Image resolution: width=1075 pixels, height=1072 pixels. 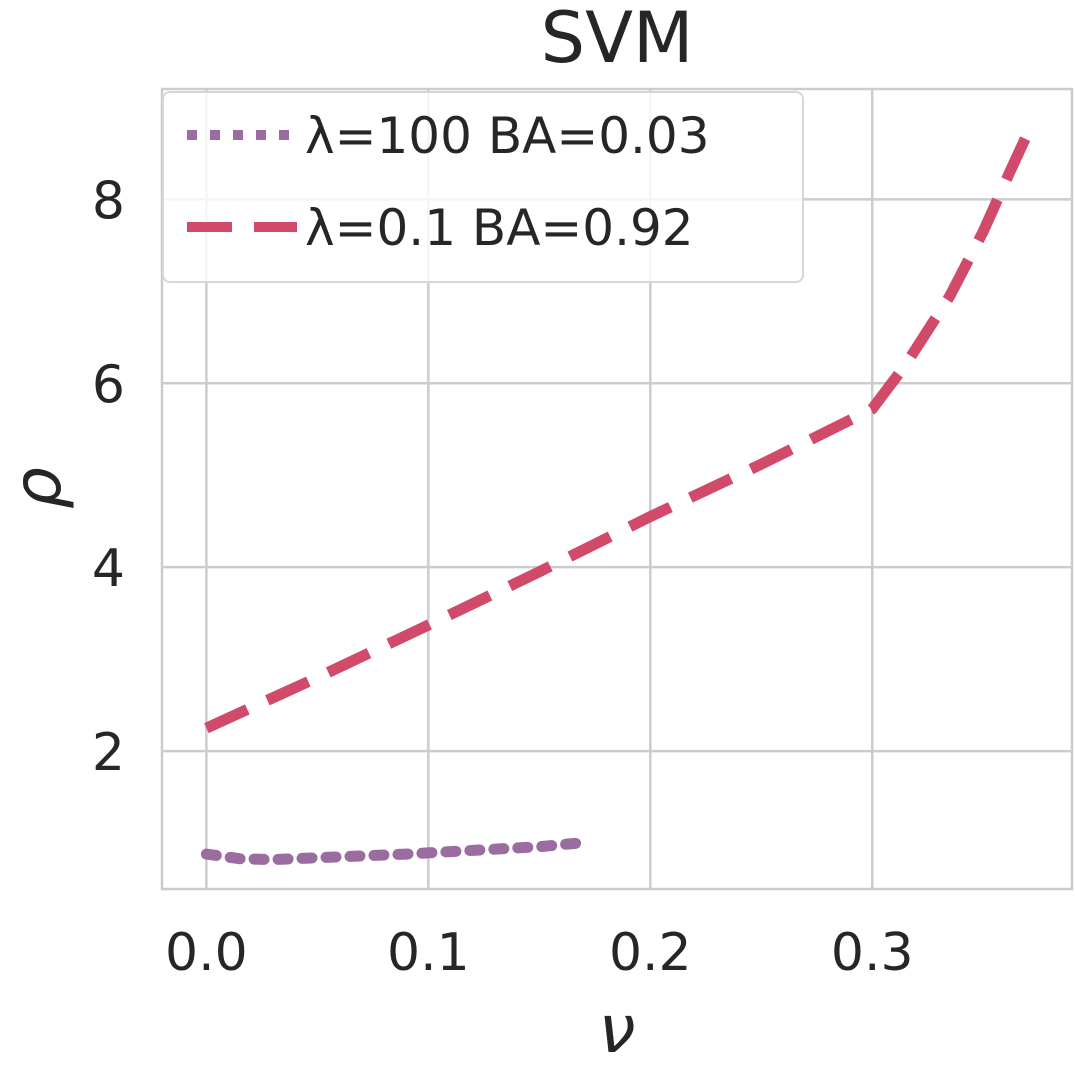 I want to click on y-axis-label: ρ, so click(x=38, y=488).